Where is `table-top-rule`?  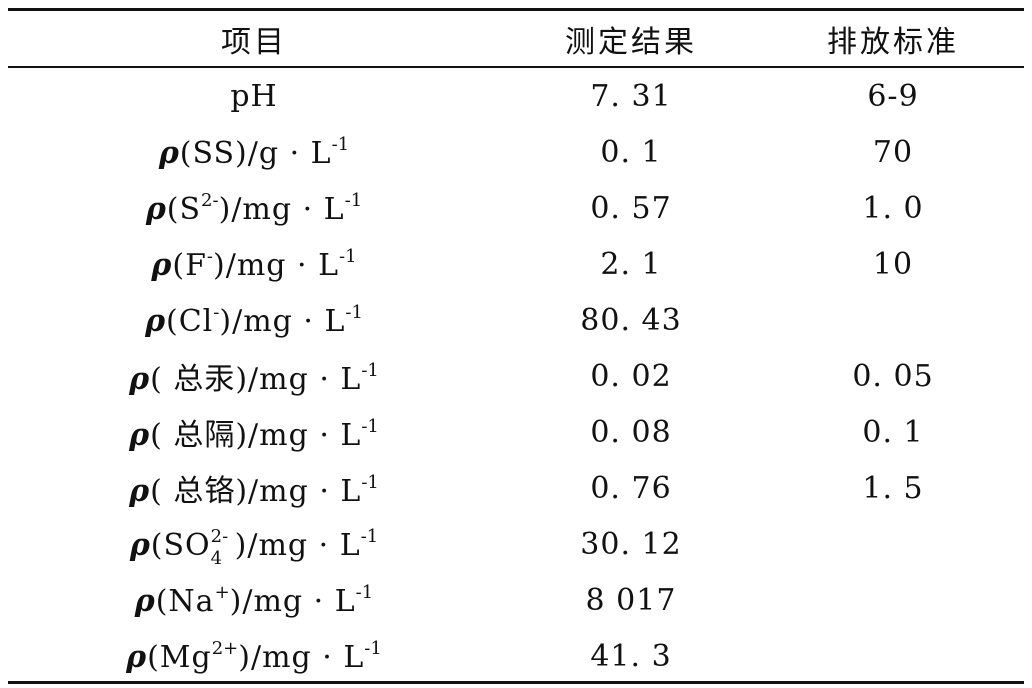
table-top-rule is located at coordinates (516, 9).